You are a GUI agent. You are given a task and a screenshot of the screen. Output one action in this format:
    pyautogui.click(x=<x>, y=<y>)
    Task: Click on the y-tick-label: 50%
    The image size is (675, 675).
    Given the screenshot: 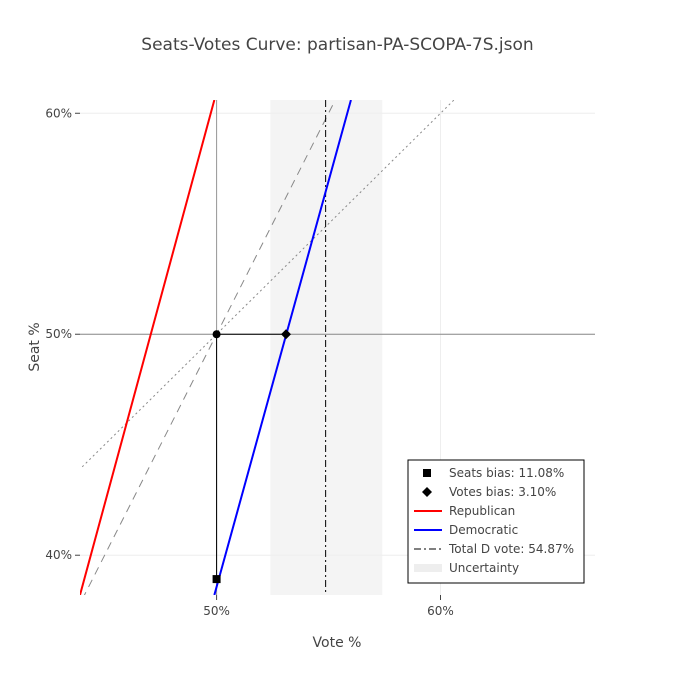 What is the action you would take?
    pyautogui.click(x=58, y=334)
    